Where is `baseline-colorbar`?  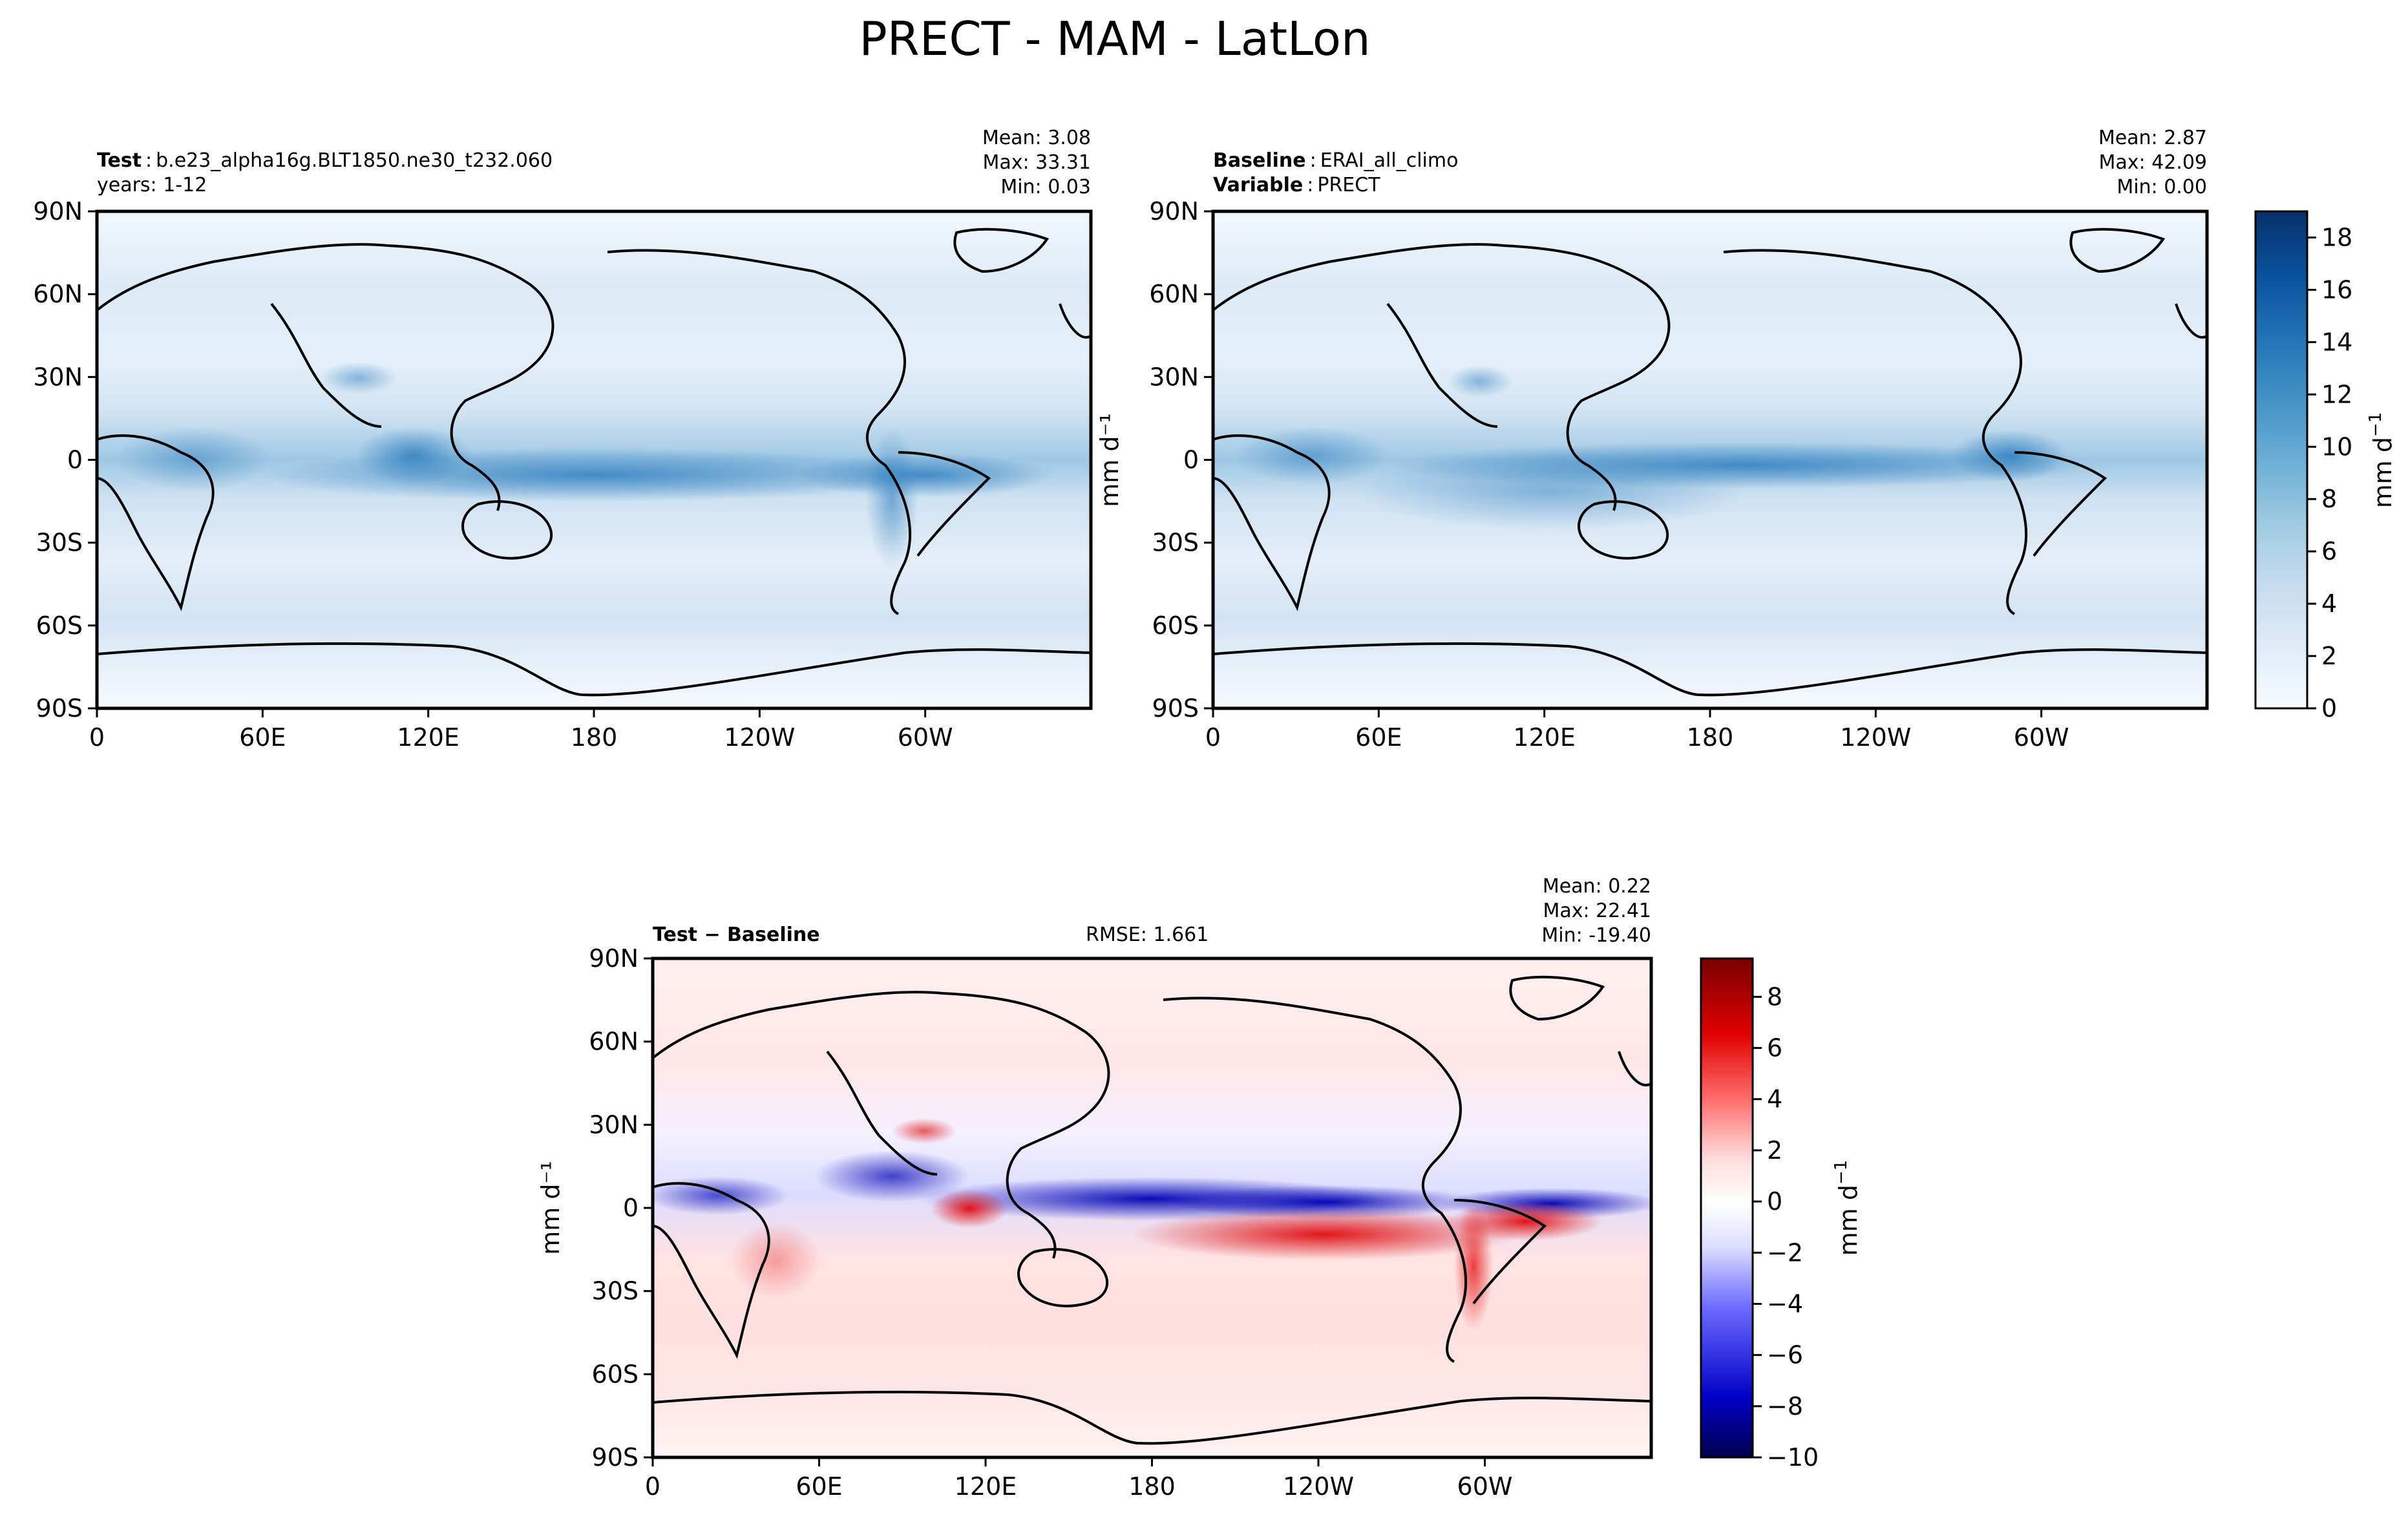 baseline-colorbar is located at coordinates (2281, 460).